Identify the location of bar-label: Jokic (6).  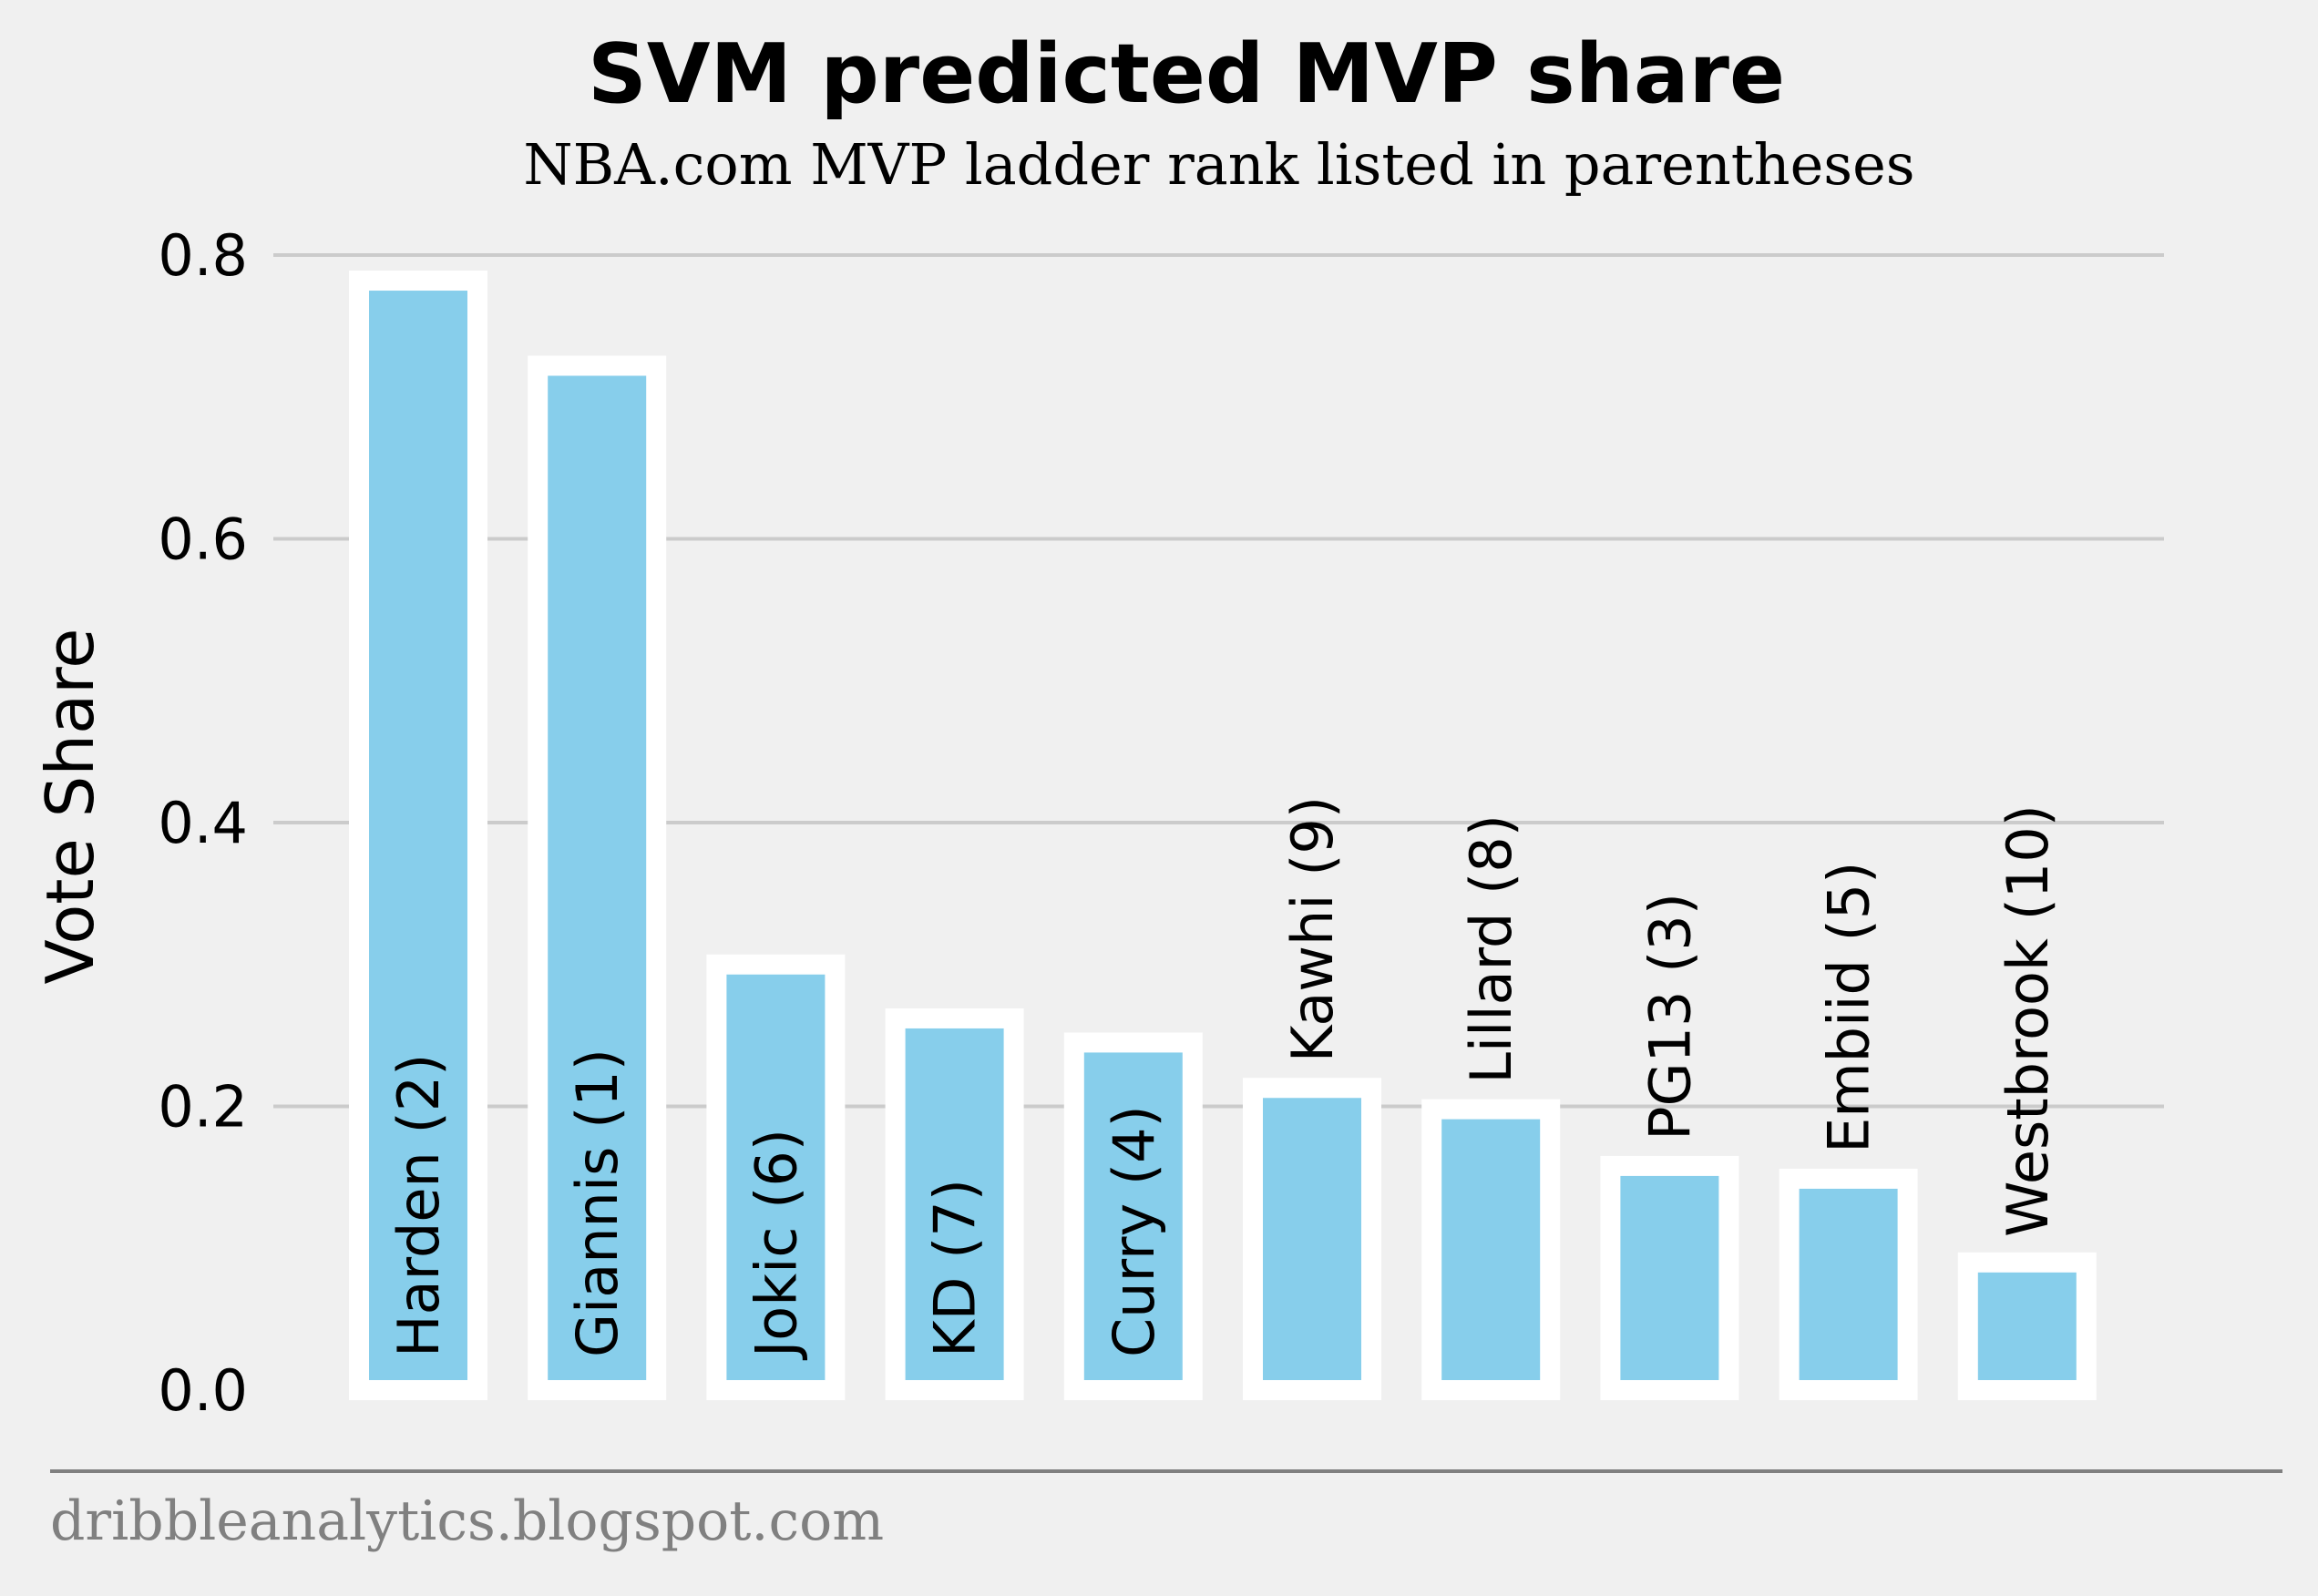
(776, 1245).